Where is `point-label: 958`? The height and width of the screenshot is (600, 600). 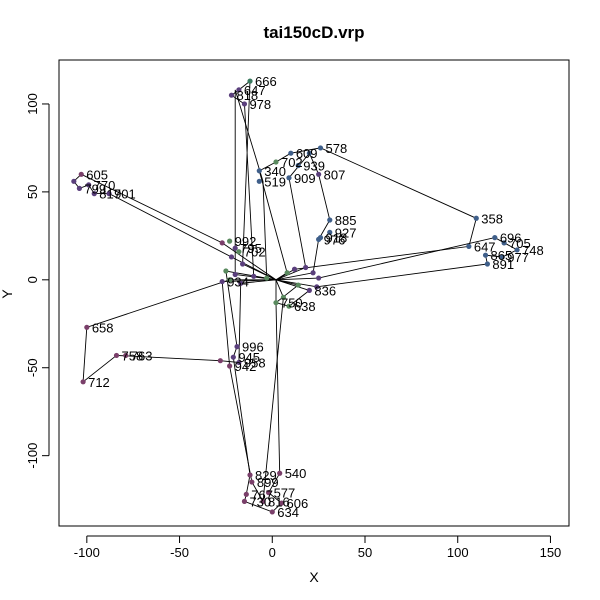
point-label: 958 is located at coordinates (255, 362).